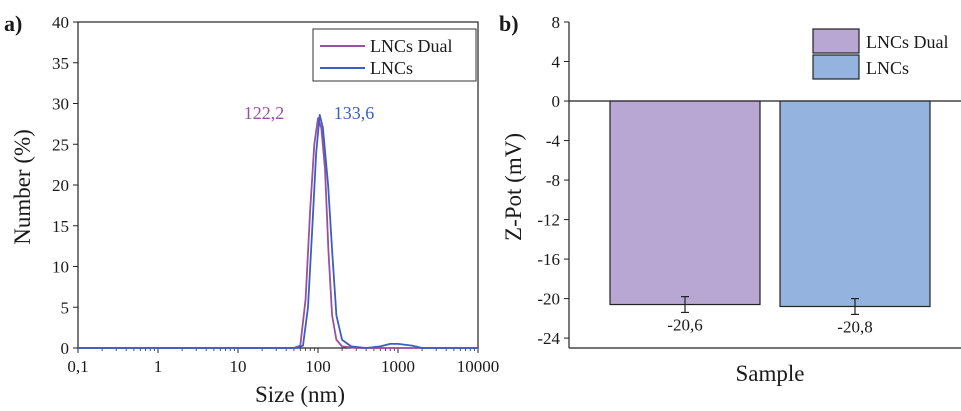 The image size is (961, 411). What do you see at coordinates (264, 113) in the screenshot?
I see `peak-label-lncs-dual: 122,2` at bounding box center [264, 113].